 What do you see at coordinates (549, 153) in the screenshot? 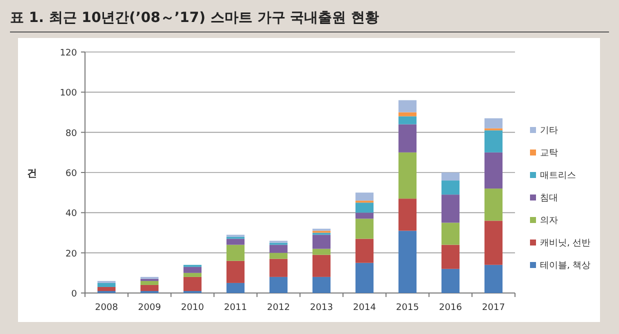
I see `legend-label: 교탁` at bounding box center [549, 153].